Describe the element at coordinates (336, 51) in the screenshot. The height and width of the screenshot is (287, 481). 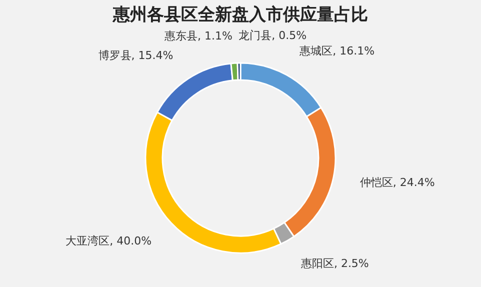
I see `slice-label: 惠城区, 16.1%` at that location.